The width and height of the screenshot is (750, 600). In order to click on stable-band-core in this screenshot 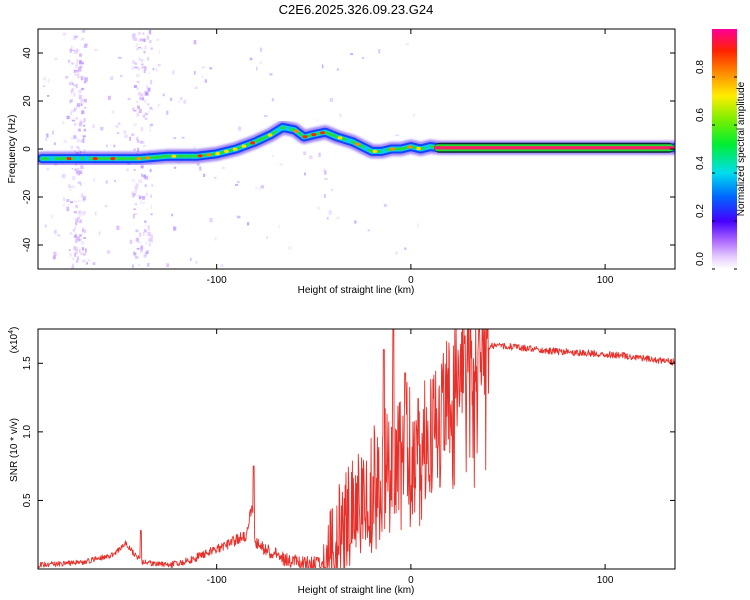, I will do `click(554, 148)`.